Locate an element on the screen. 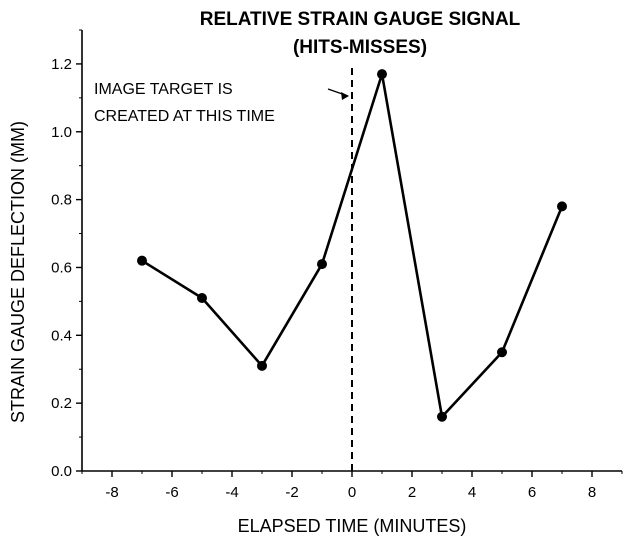 This screenshot has width=640, height=540. x-tick-label: -6 is located at coordinates (171, 492).